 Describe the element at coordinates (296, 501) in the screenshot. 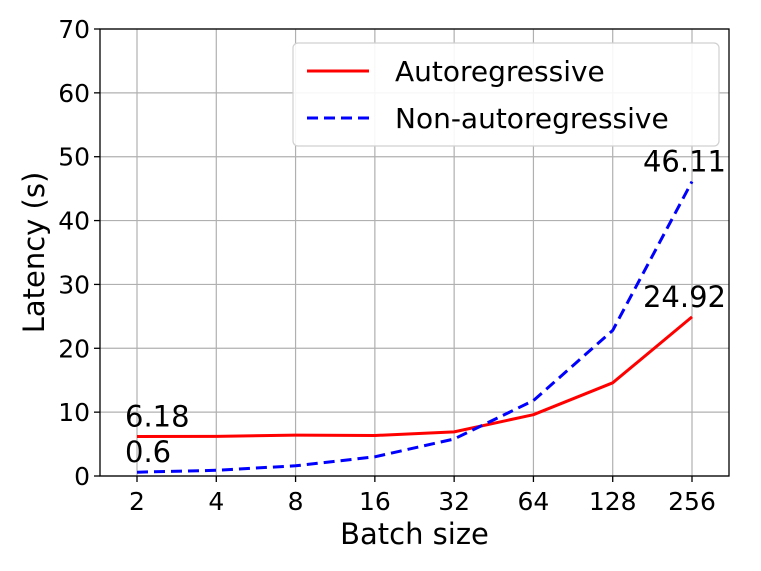

I see `x-tick-label: 8` at that location.